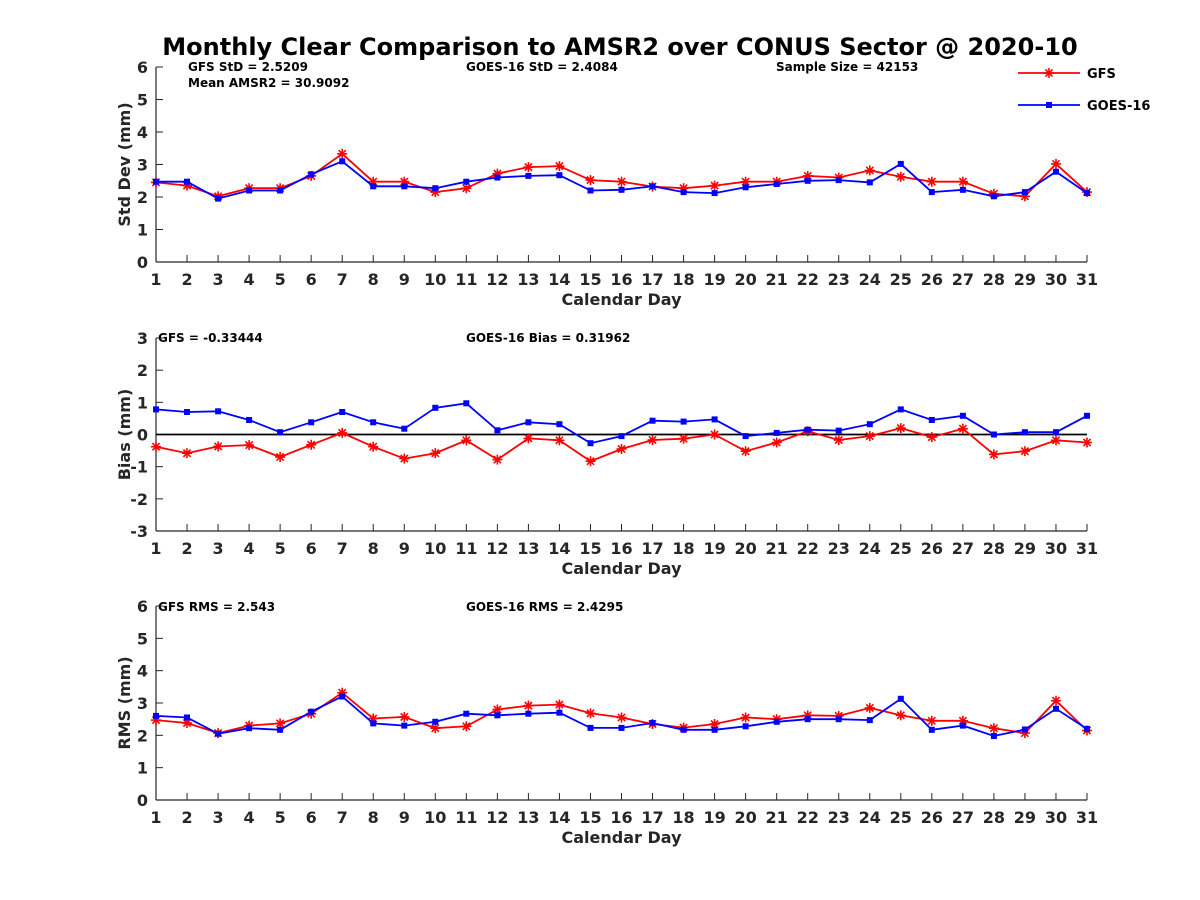 This screenshot has width=1200, height=900. Describe the element at coordinates (142, 165) in the screenshot. I see `y-tick-label: 3` at that location.